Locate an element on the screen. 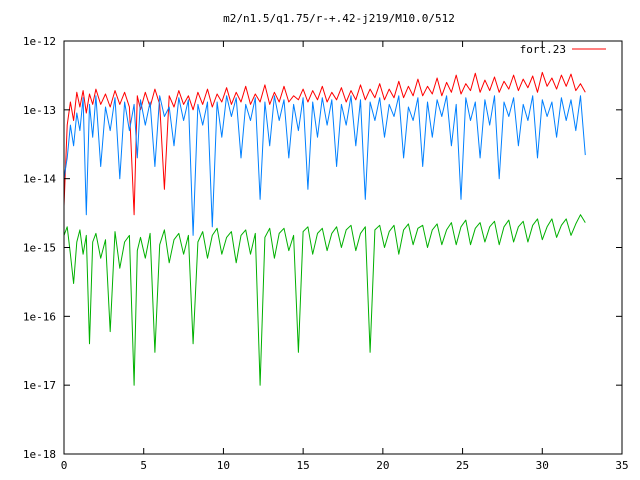 This screenshot has width=640, height=480. chart-title: m2/n1.5/q1.75/r-+.42-j219/M10.0/512 is located at coordinates (339, 18).